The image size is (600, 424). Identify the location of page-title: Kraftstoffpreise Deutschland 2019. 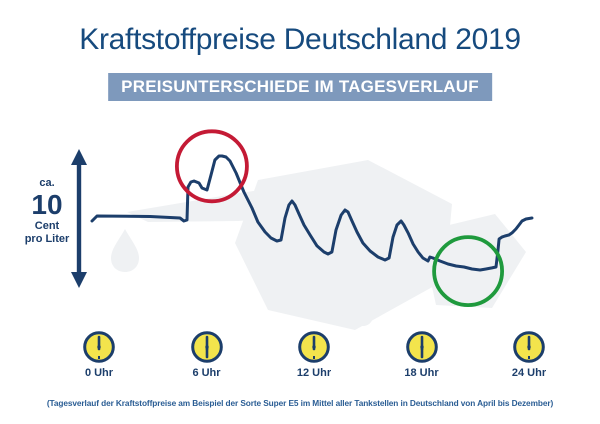
(300, 39).